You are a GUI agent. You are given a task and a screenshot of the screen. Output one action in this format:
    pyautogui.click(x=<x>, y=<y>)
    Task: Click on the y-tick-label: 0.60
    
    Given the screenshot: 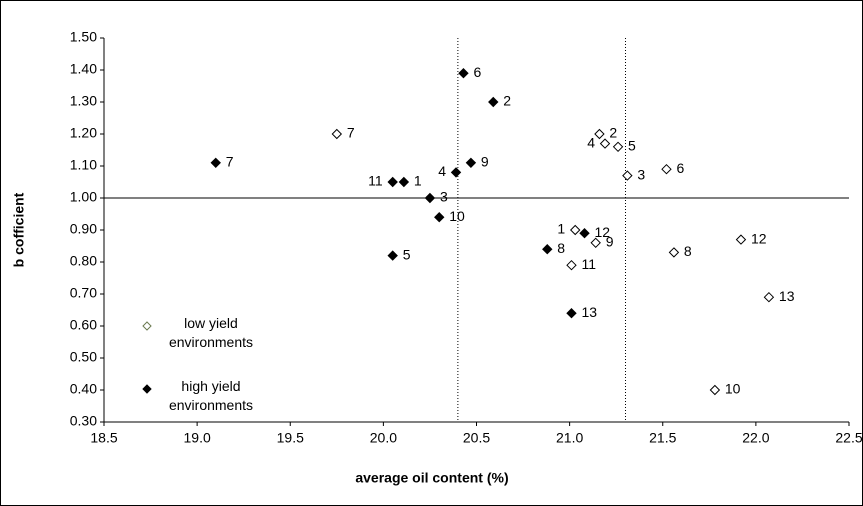 What is the action you would take?
    pyautogui.click(x=83, y=325)
    